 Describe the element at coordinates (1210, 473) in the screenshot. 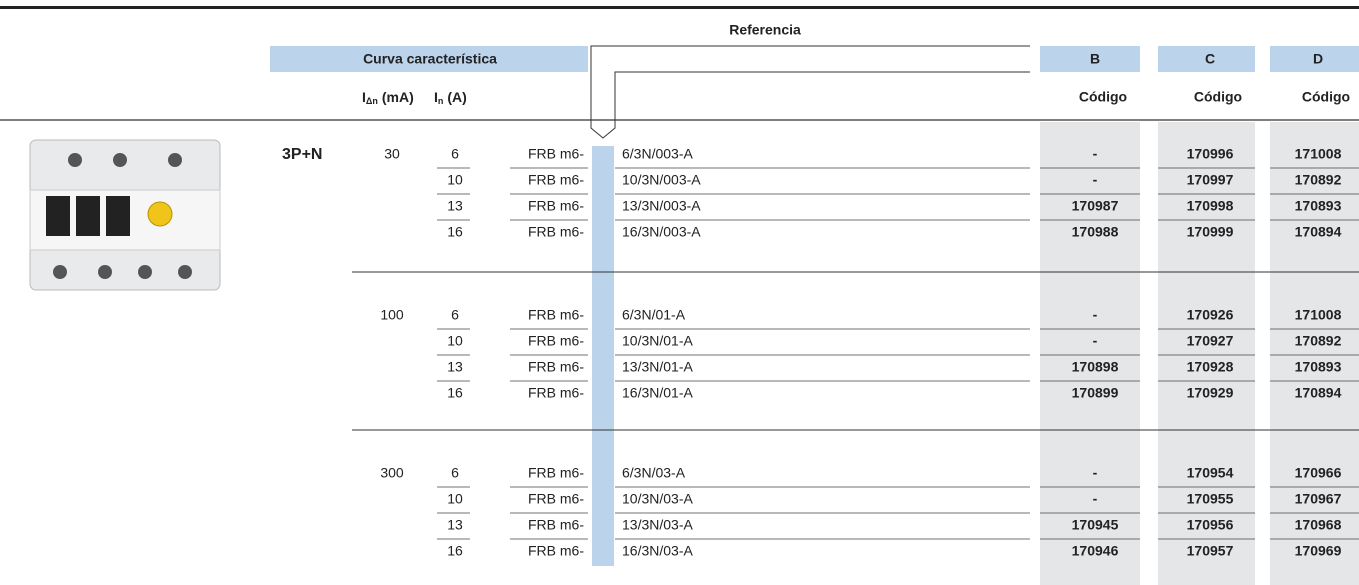

I see `code: 170954` at that location.